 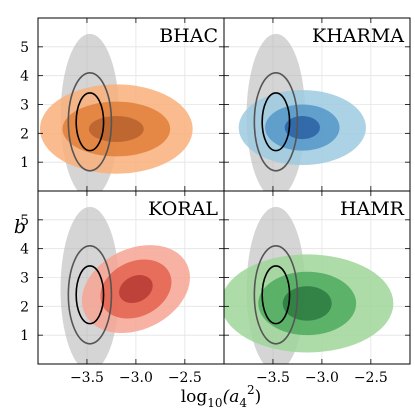 I want to click on x-axis-label-arg: (a, so click(x=231, y=397).